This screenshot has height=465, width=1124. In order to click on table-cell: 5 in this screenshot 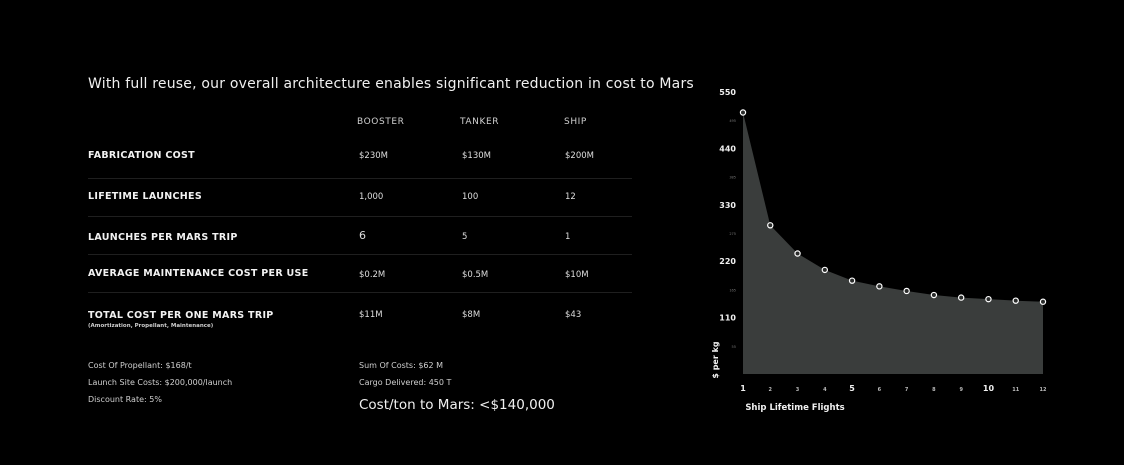, I will do `click(465, 237)`.